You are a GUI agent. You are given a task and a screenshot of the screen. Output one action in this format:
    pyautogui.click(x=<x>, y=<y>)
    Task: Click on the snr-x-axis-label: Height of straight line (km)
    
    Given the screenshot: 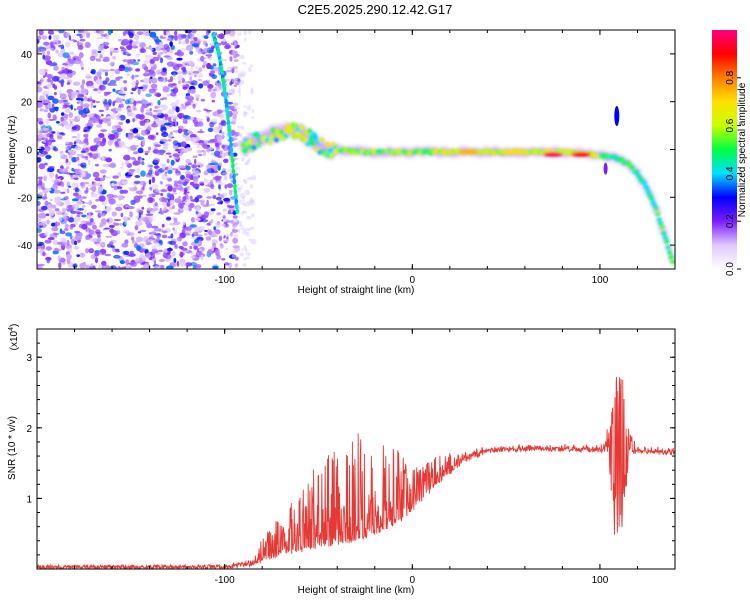 What is the action you would take?
    pyautogui.click(x=356, y=590)
    